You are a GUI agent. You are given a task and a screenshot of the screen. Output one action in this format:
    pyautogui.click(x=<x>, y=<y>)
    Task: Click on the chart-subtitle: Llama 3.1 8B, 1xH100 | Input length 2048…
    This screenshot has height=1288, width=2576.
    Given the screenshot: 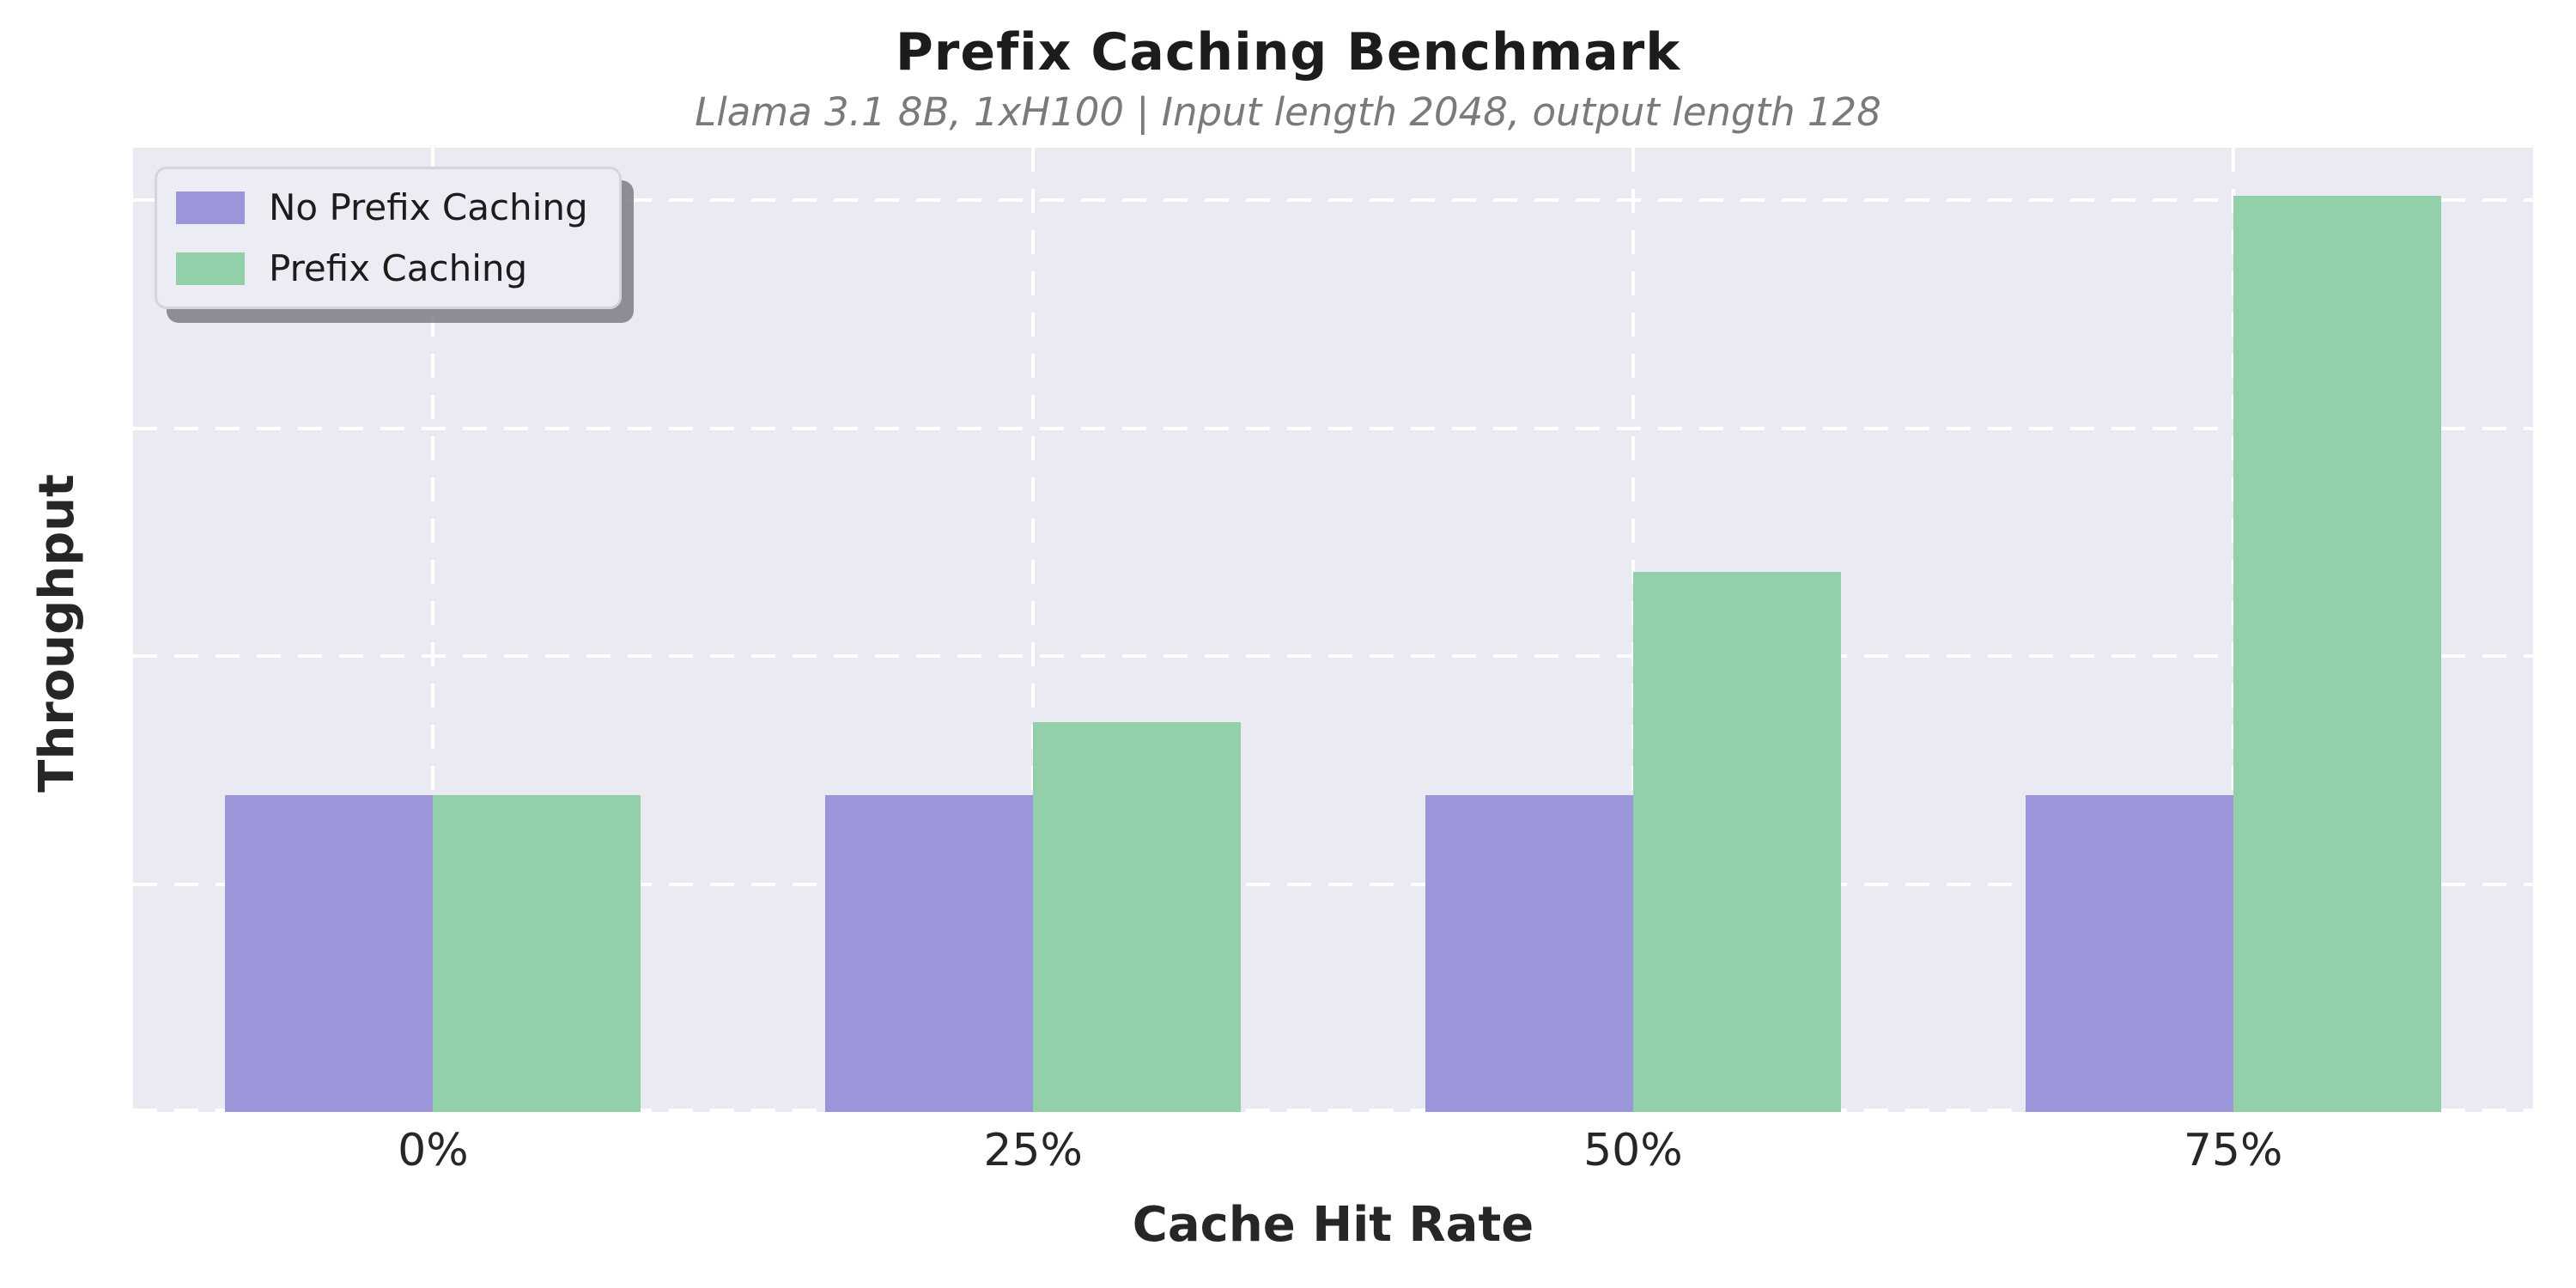 What is the action you would take?
    pyautogui.click(x=1288, y=112)
    